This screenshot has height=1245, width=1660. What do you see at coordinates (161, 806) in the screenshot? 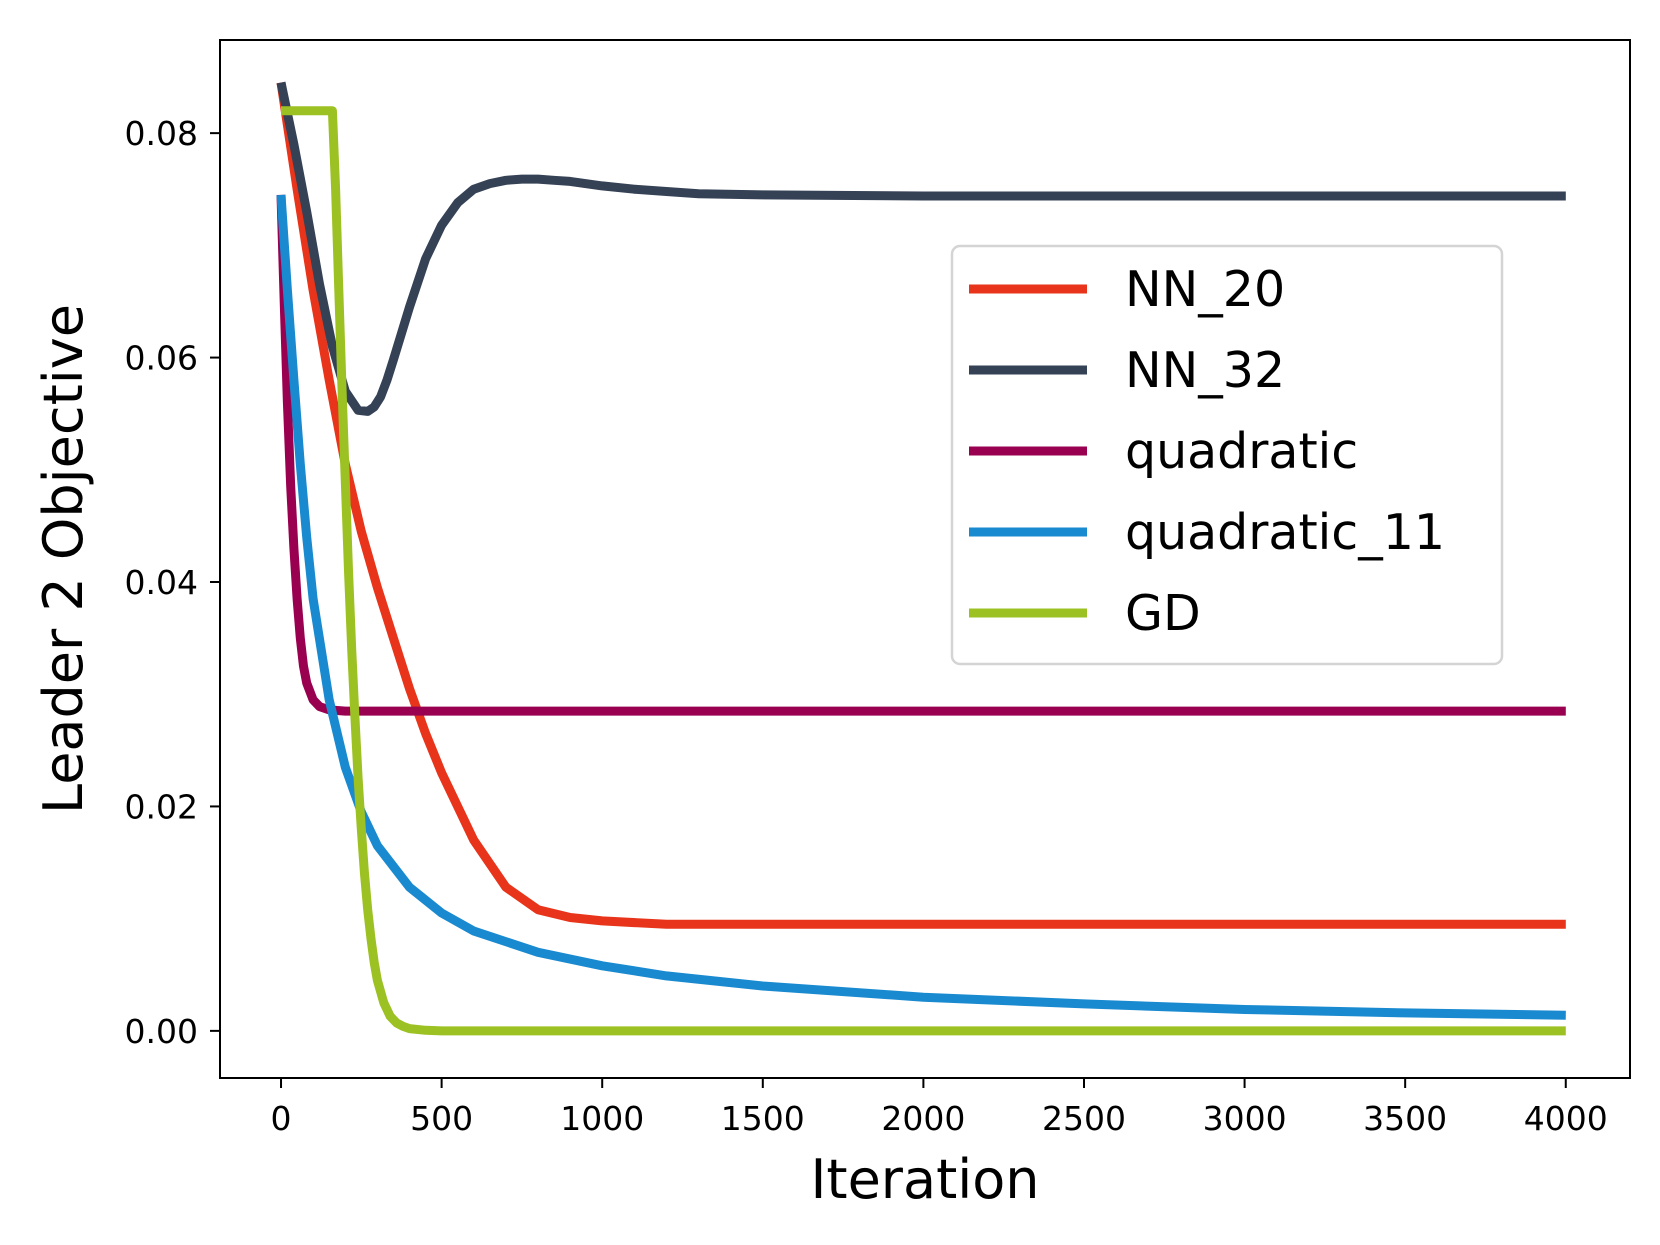
I see `y-tick-label: 0.02` at bounding box center [161, 806].